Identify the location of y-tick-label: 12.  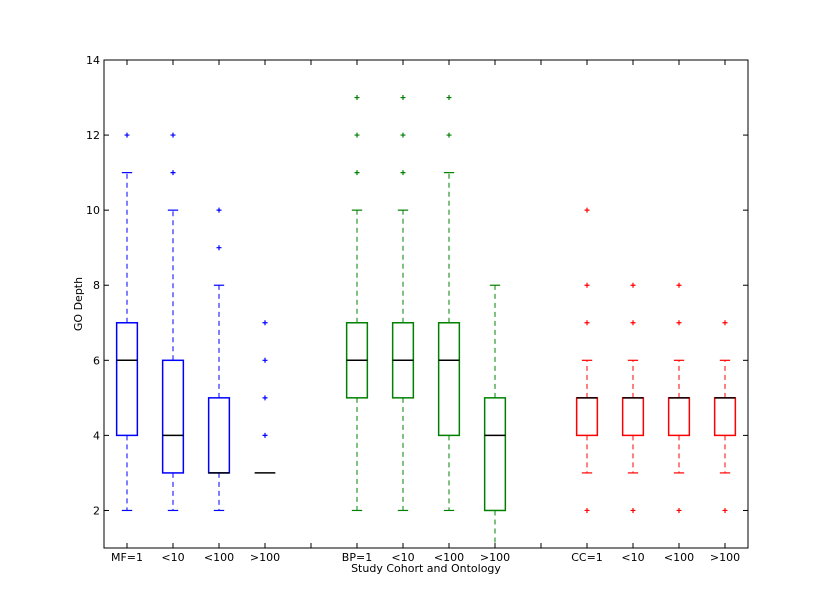
(93, 135).